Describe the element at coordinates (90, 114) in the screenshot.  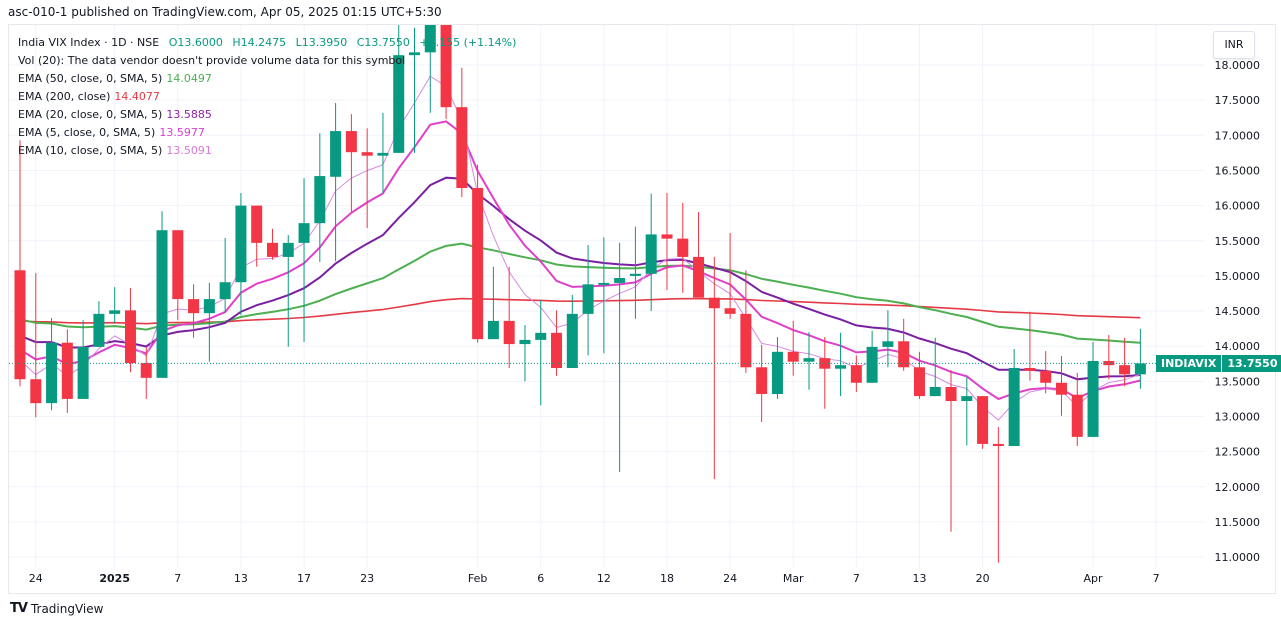
I see `ema-label: EMA (20, close, 0, SMA, 5)` at that location.